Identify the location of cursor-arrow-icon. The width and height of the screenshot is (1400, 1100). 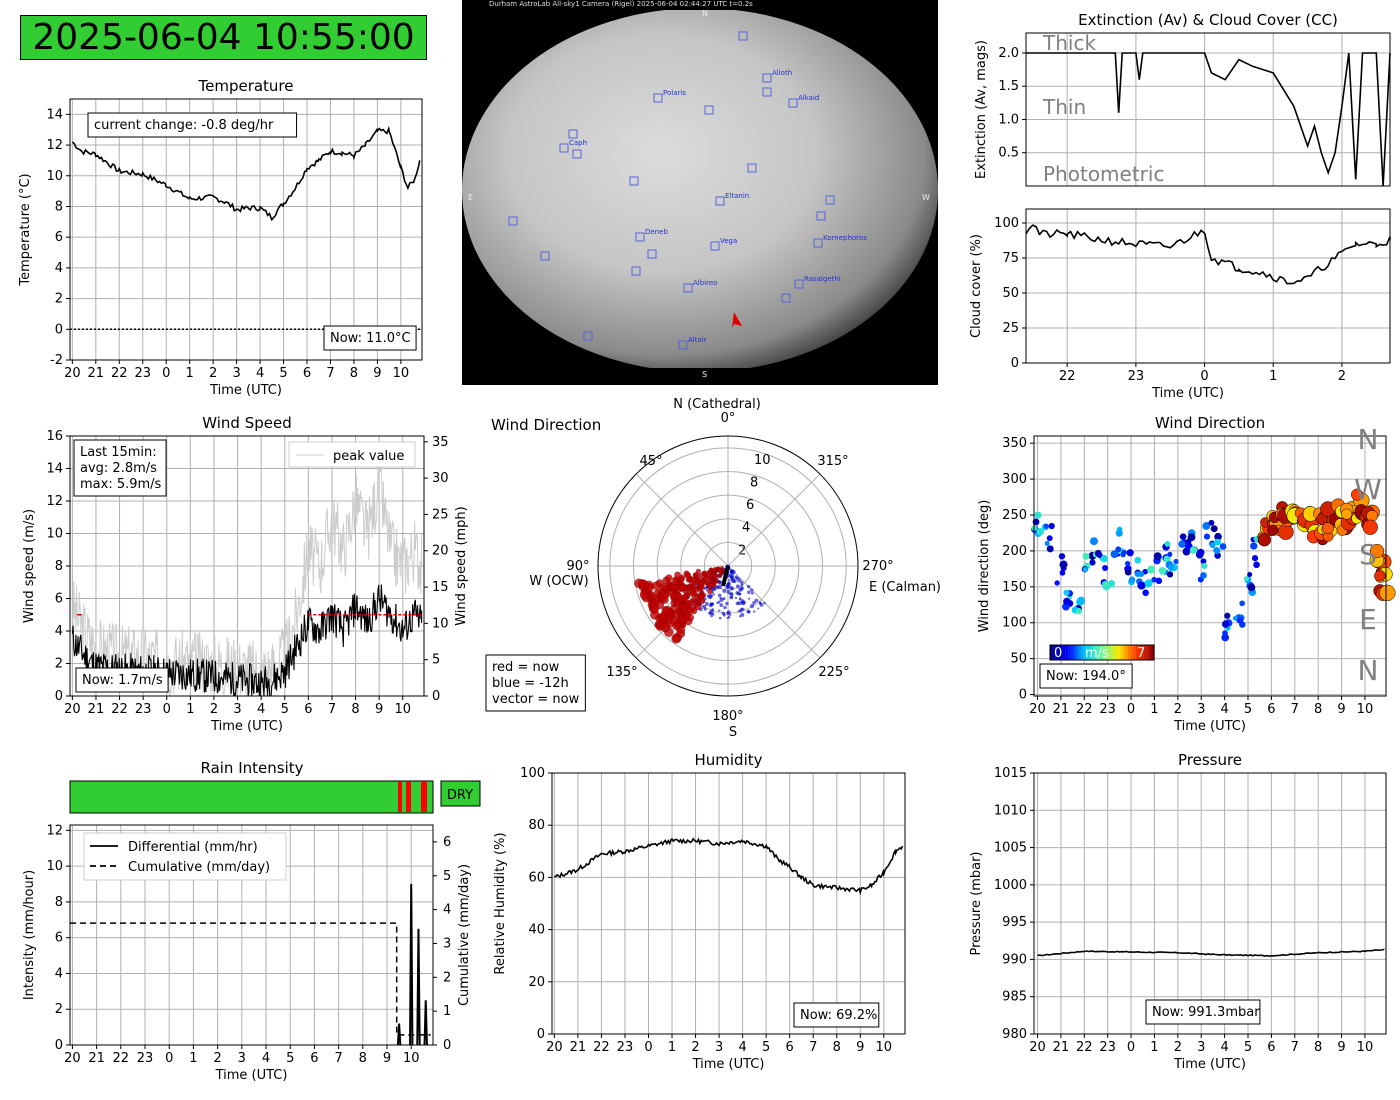
(737, 320).